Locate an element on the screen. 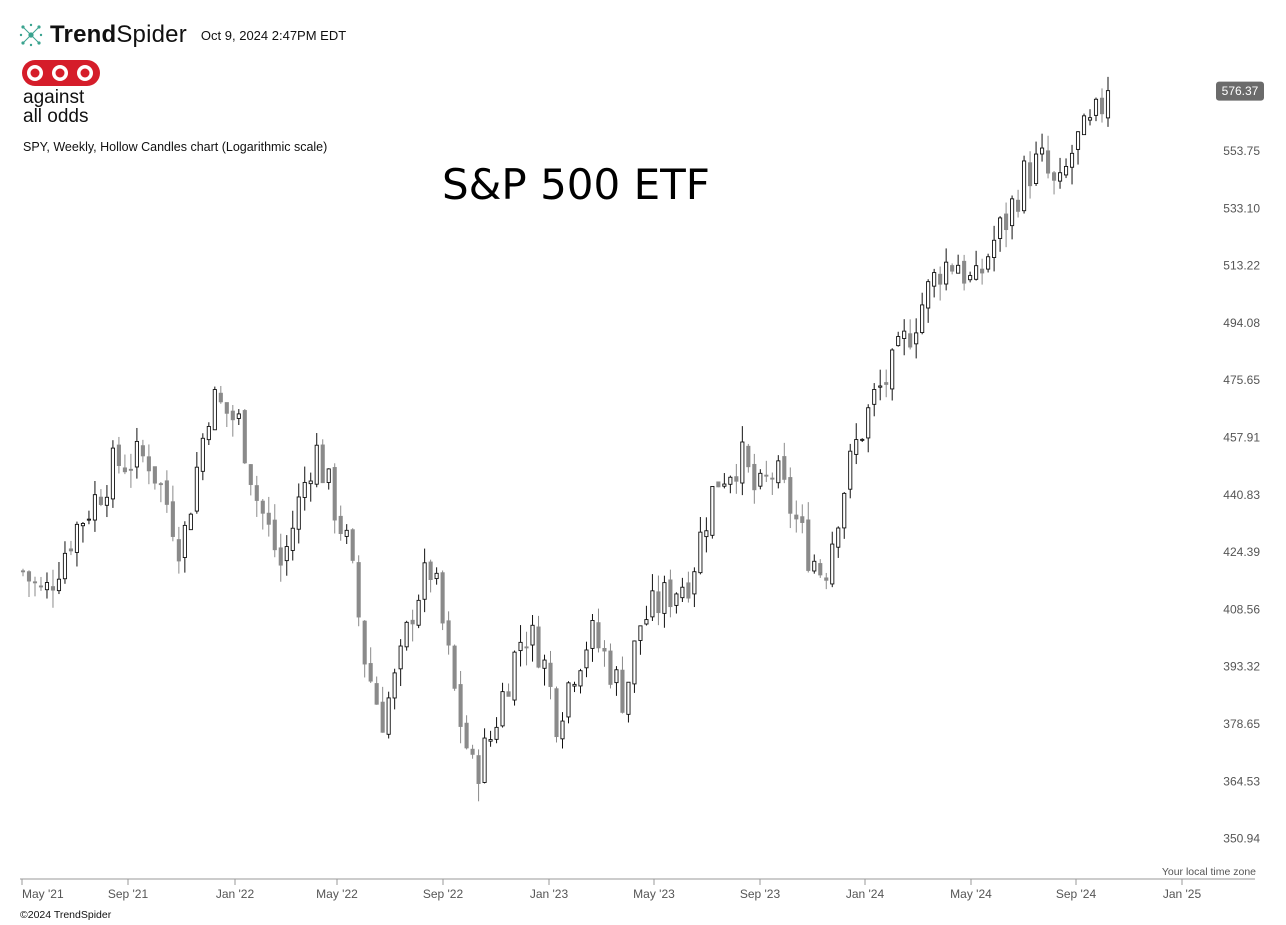 The height and width of the screenshot is (925, 1286). last-price-tag: 576.37 is located at coordinates (1240, 91).